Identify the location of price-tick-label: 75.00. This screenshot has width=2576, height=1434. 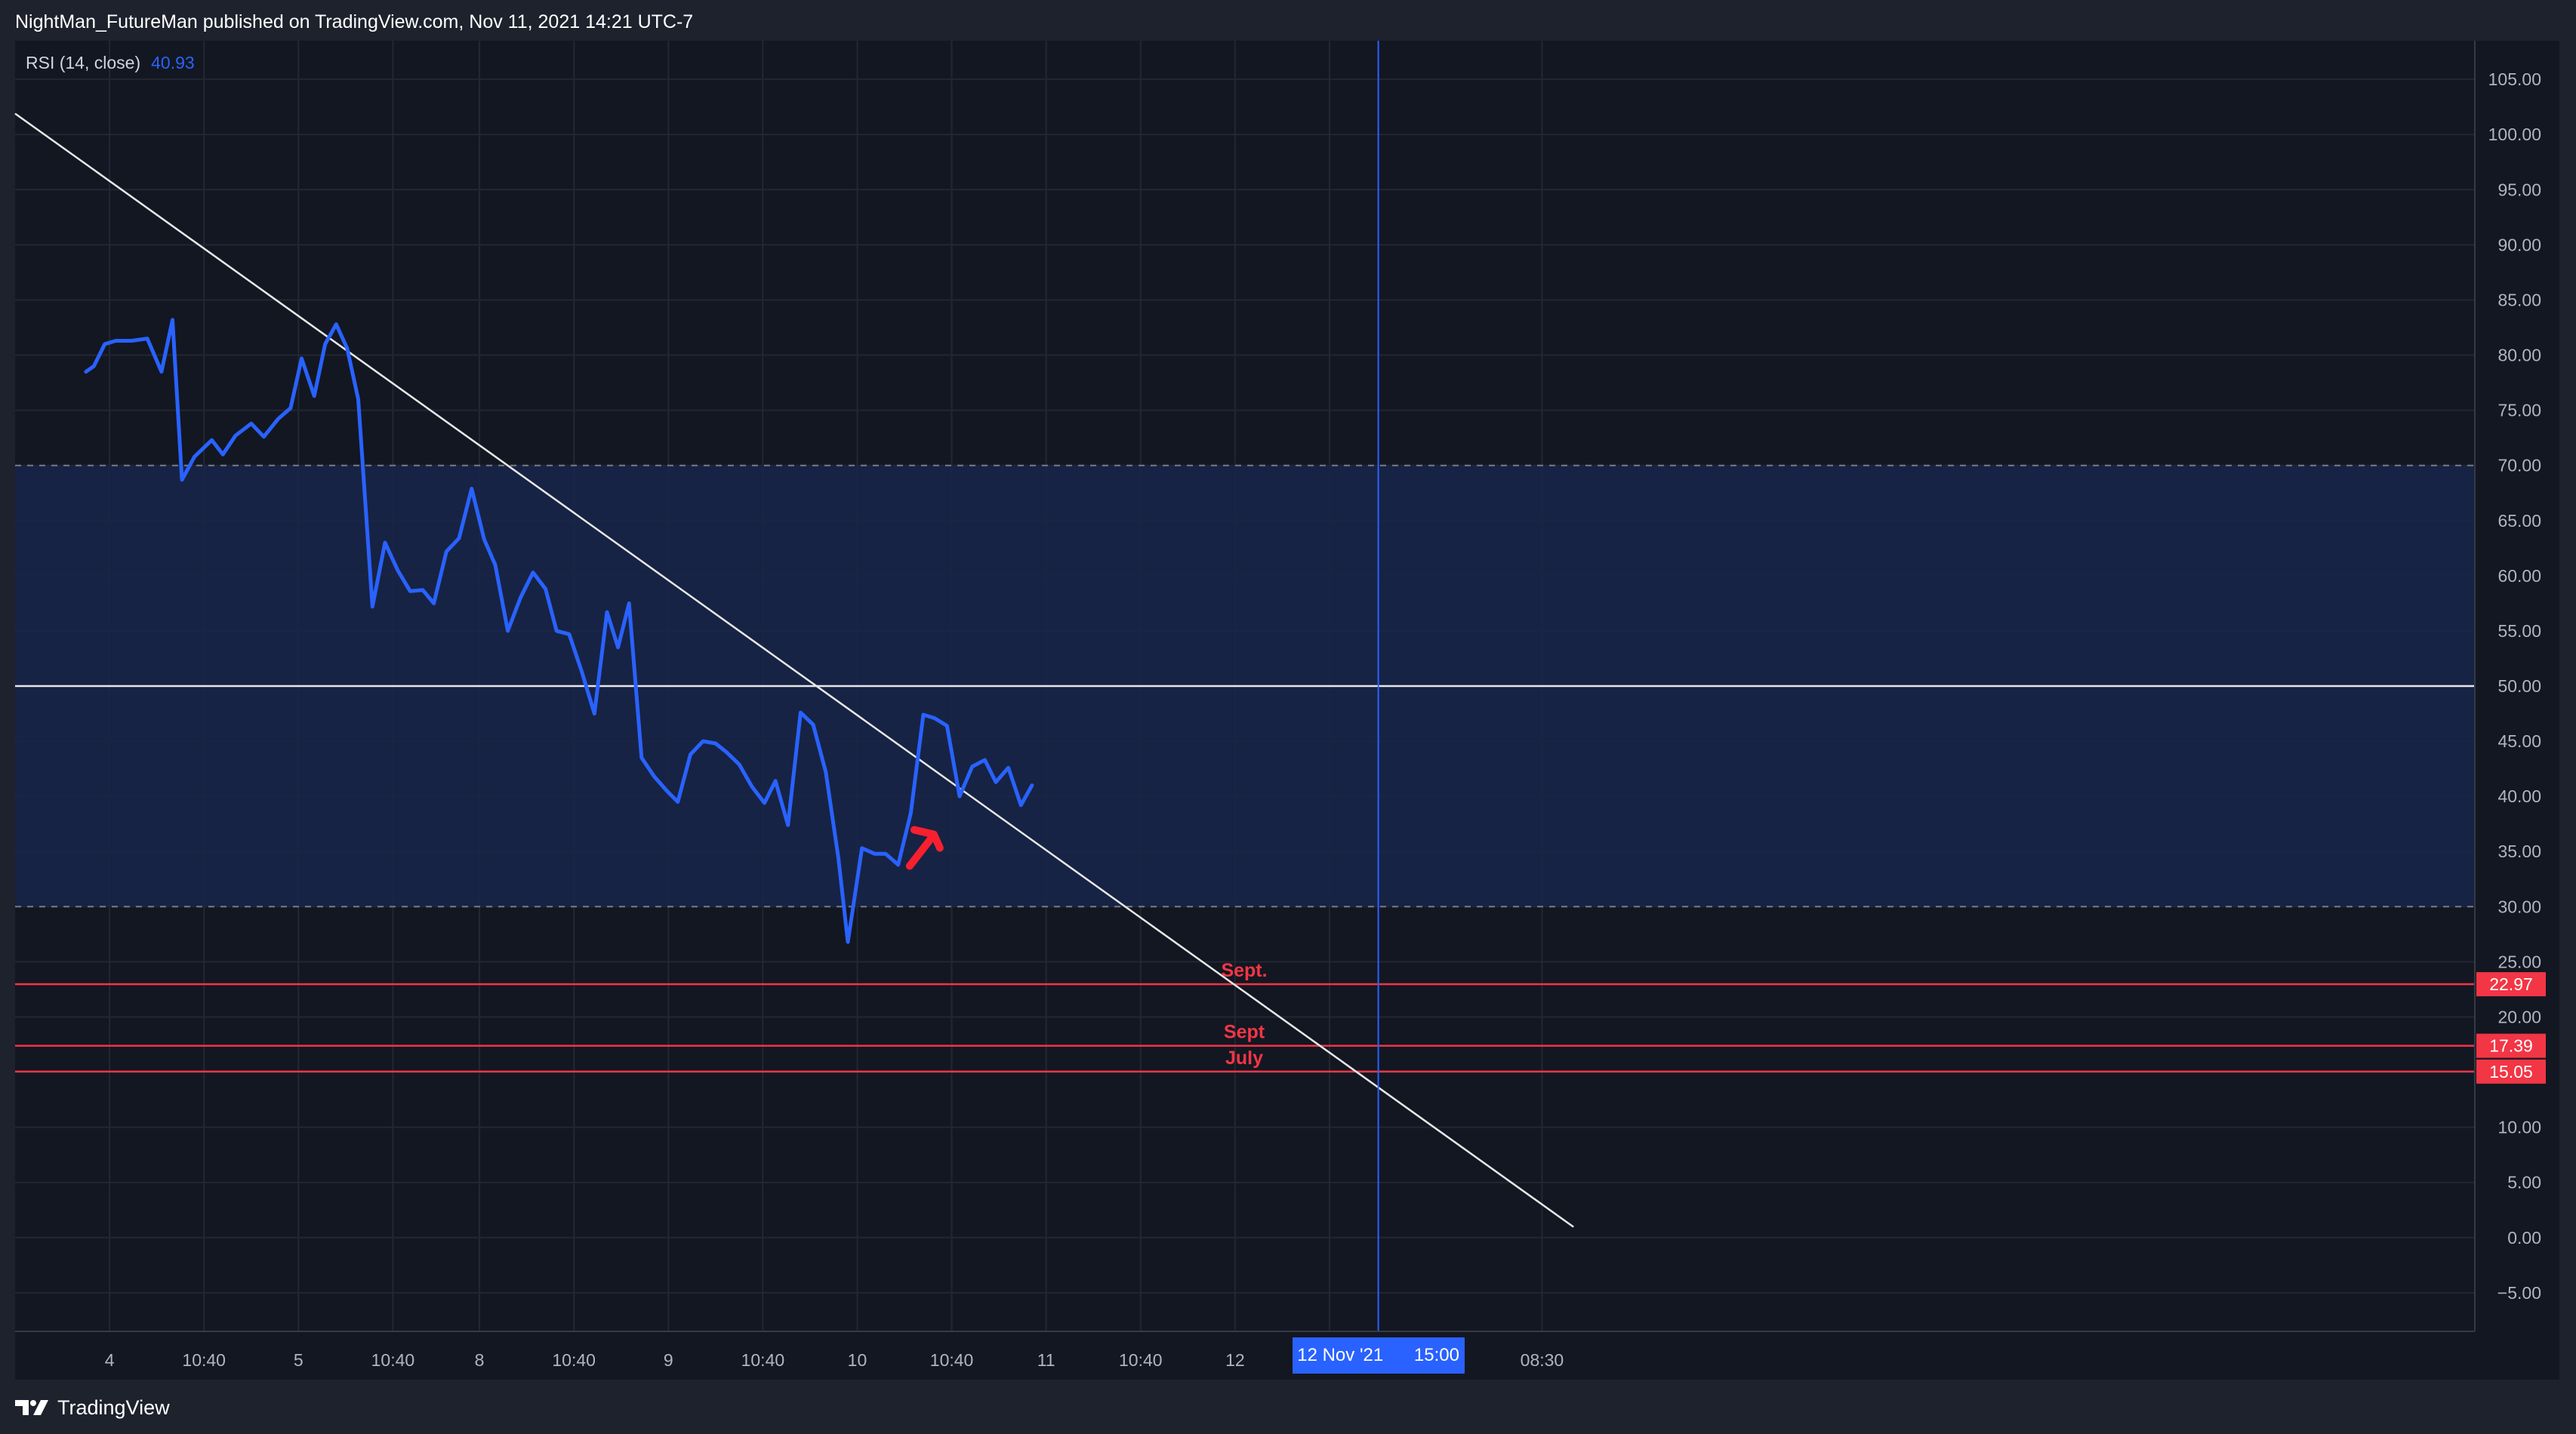
(2519, 410).